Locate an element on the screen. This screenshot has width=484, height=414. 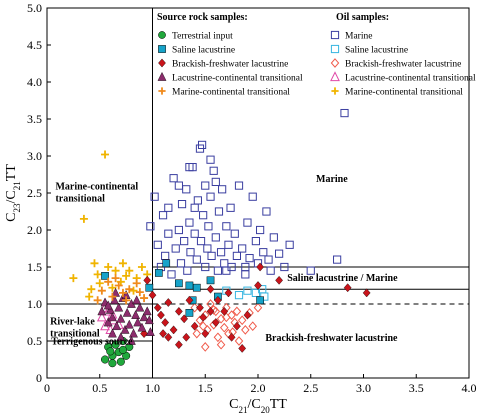
y-tick-label: 2.5 is located at coordinates (34, 193).